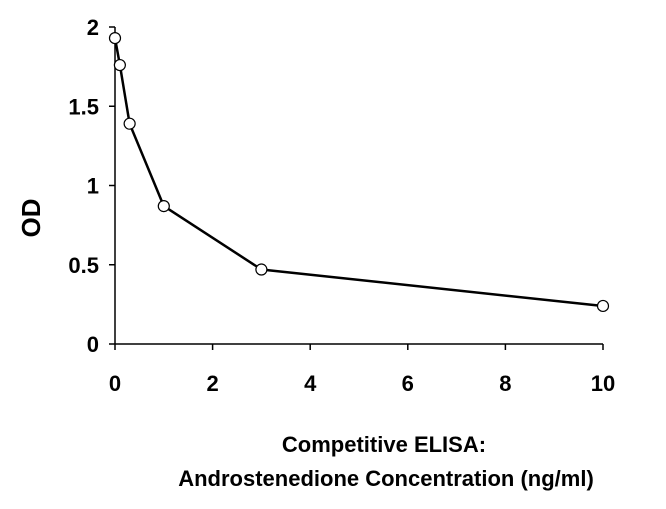  I want to click on x-tick-label: 10, so click(603, 383).